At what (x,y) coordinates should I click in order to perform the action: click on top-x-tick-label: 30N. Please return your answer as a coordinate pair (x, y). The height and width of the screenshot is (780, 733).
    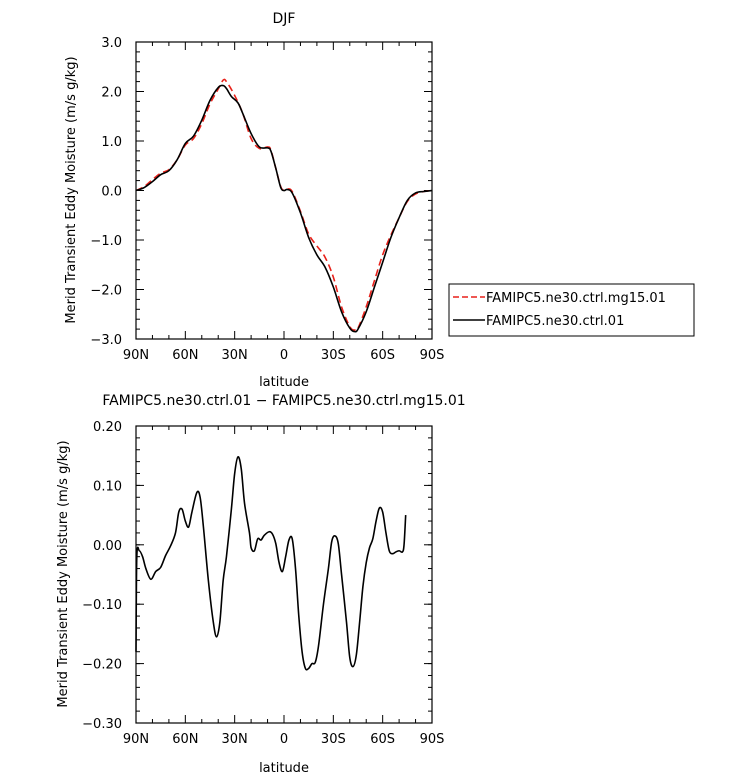
    Looking at the image, I should click on (235, 355).